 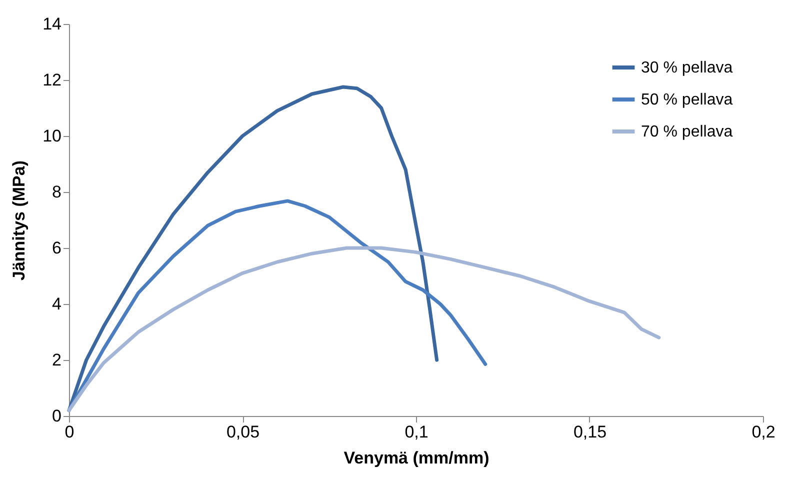 What do you see at coordinates (687, 100) in the screenshot?
I see `legend-label: 50 % pellava` at bounding box center [687, 100].